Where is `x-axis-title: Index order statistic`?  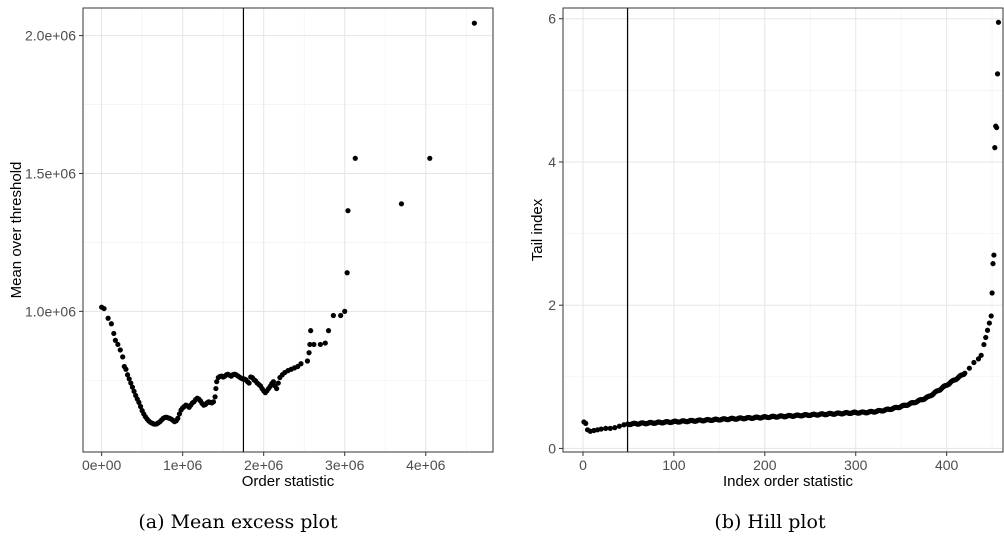
x-axis-title: Index order statistic is located at coordinates (788, 481).